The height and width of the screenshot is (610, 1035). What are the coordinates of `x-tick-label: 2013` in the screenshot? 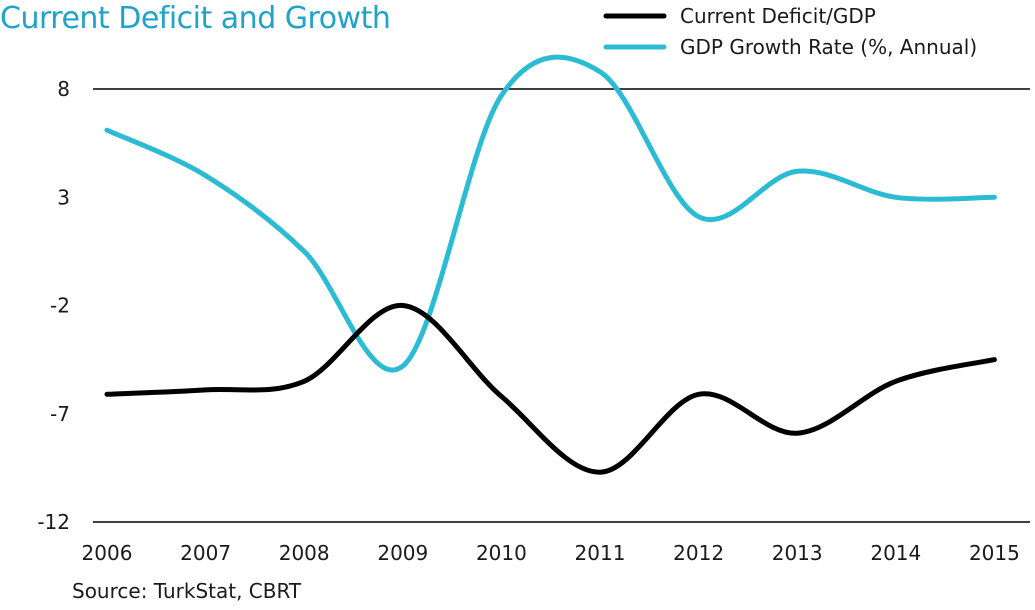 It's located at (797, 553).